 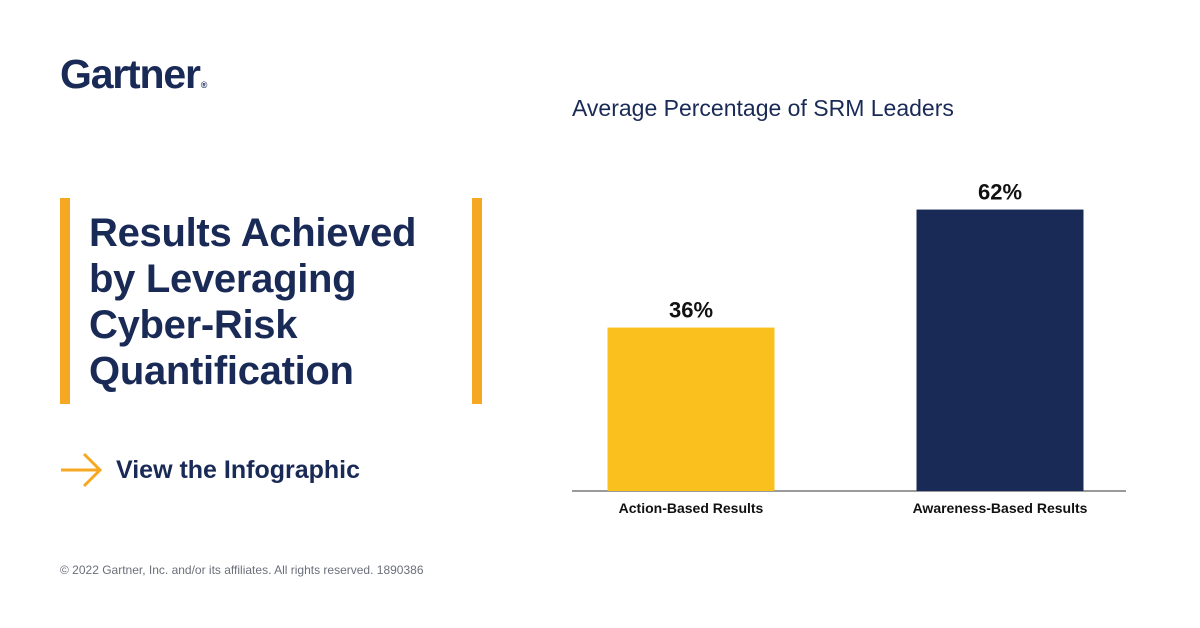 I want to click on bar-action-based-results, so click(x=691, y=409).